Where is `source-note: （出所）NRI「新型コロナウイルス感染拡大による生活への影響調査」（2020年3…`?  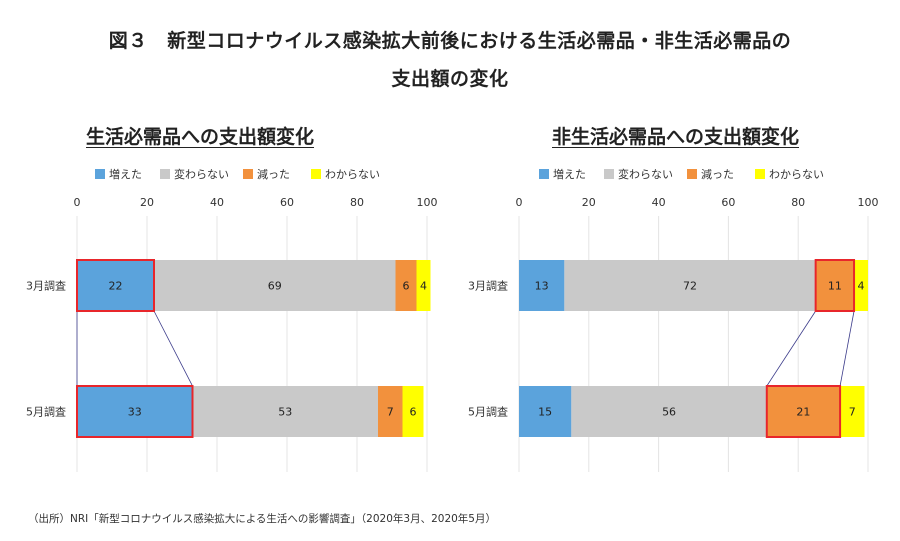
source-note: （出所）NRI「新型コロナウイルス感染拡大による生活への影響調査」（2020年3… is located at coordinates (262, 519).